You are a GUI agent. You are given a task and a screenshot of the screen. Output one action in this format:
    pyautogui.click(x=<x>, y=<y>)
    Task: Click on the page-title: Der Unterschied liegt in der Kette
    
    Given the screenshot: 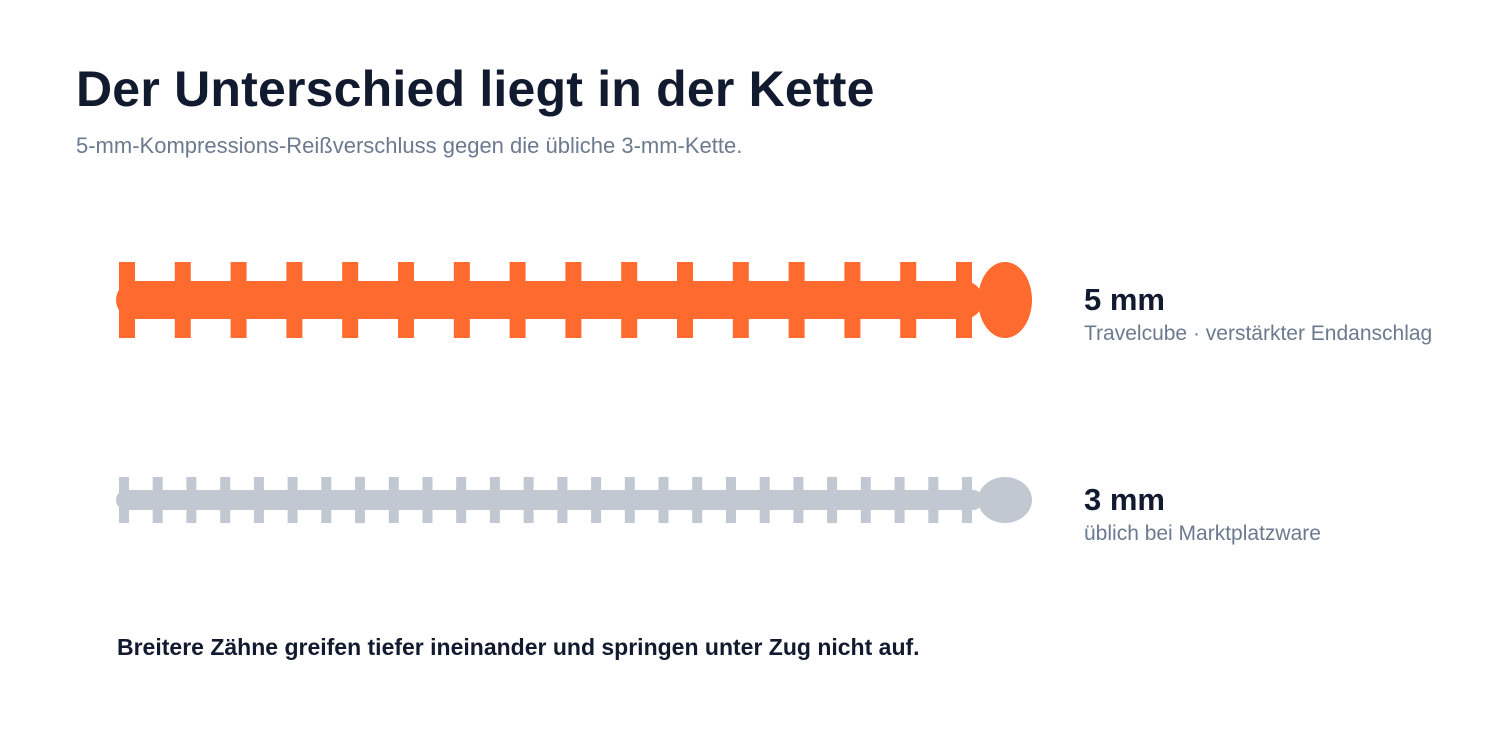 What is the action you would take?
    pyautogui.click(x=475, y=89)
    